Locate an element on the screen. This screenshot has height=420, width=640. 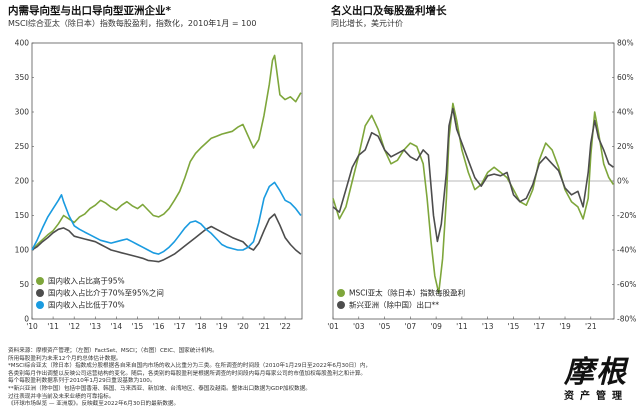
right-x-tick-label: '19 is located at coordinates (565, 326).